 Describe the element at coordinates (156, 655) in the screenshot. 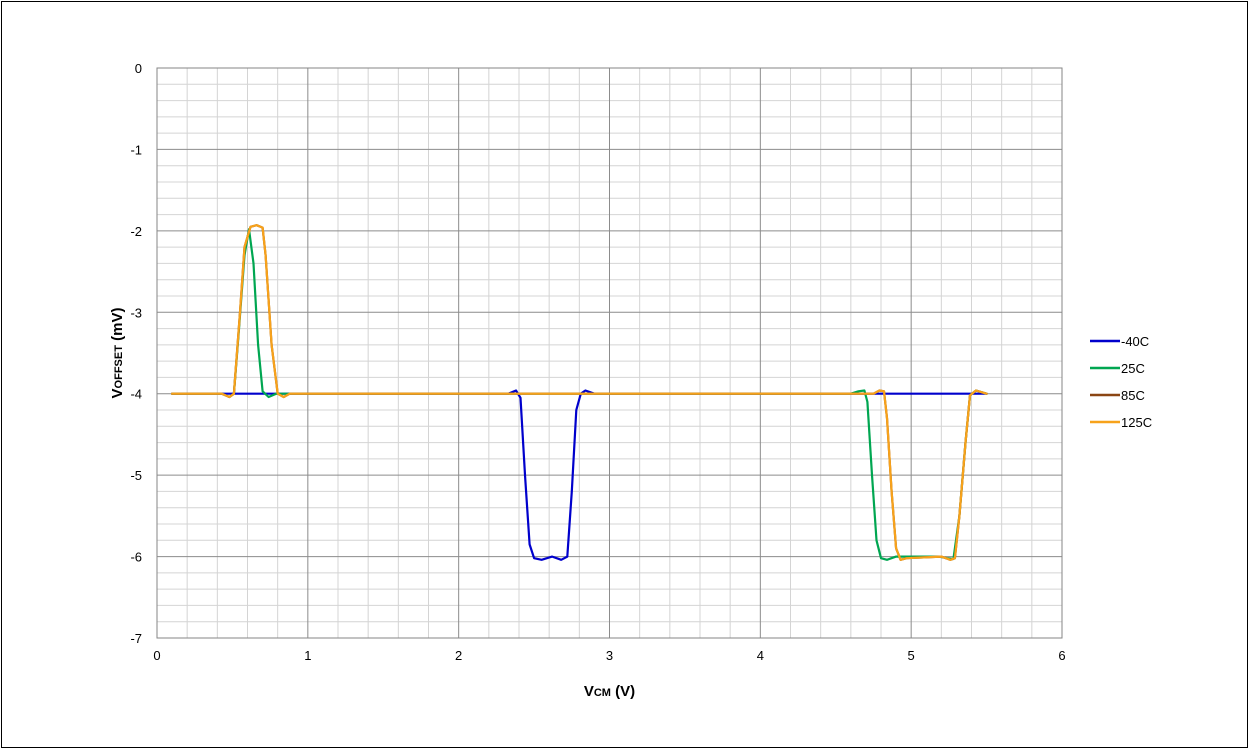

I see `x-tick-label: 0` at that location.